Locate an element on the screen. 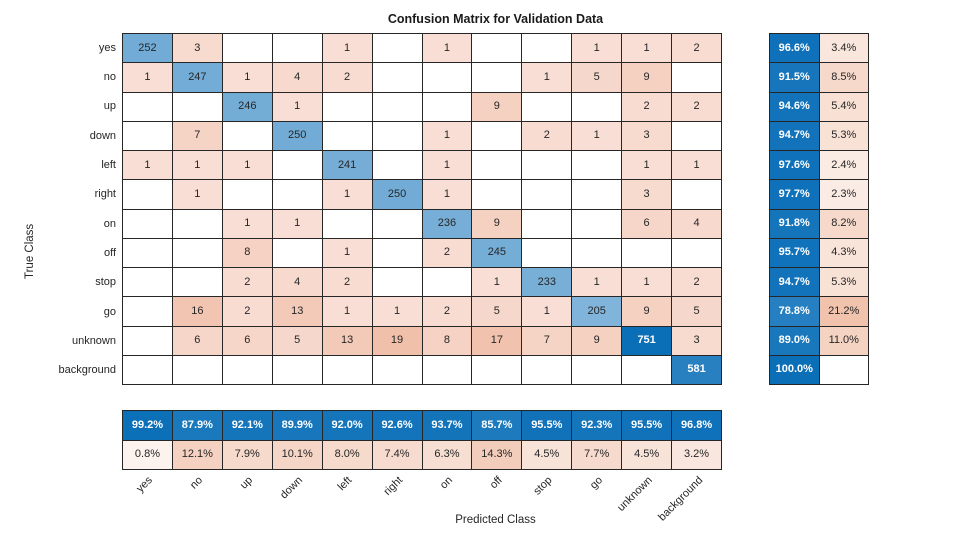 The image size is (960, 540). matrix-cell: 581 is located at coordinates (697, 370).